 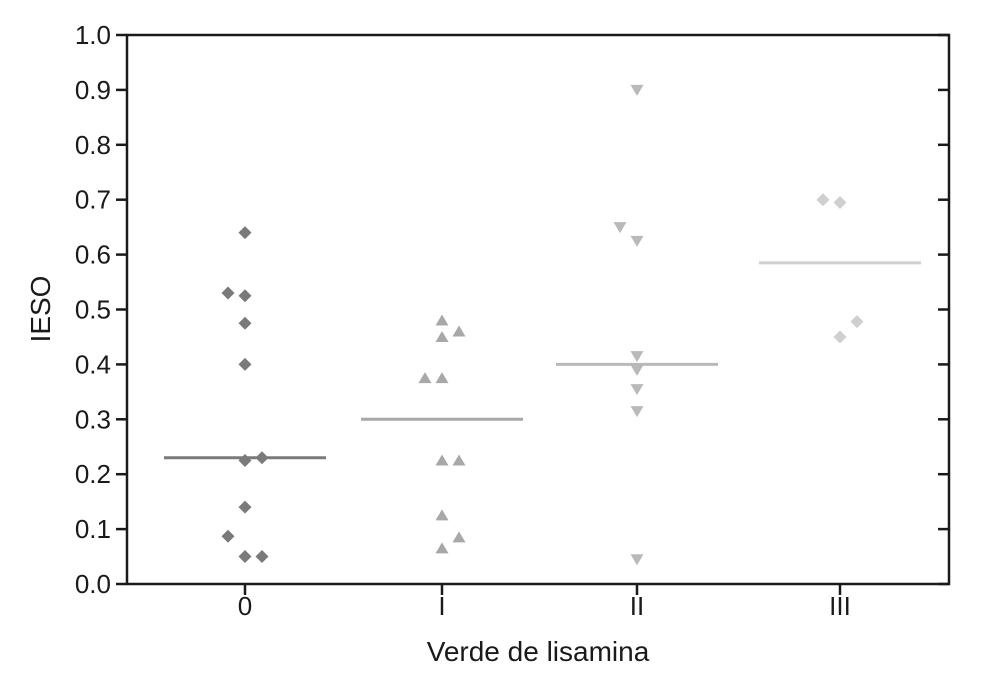 What do you see at coordinates (40, 309) in the screenshot?
I see `y-axis-title: IESO` at bounding box center [40, 309].